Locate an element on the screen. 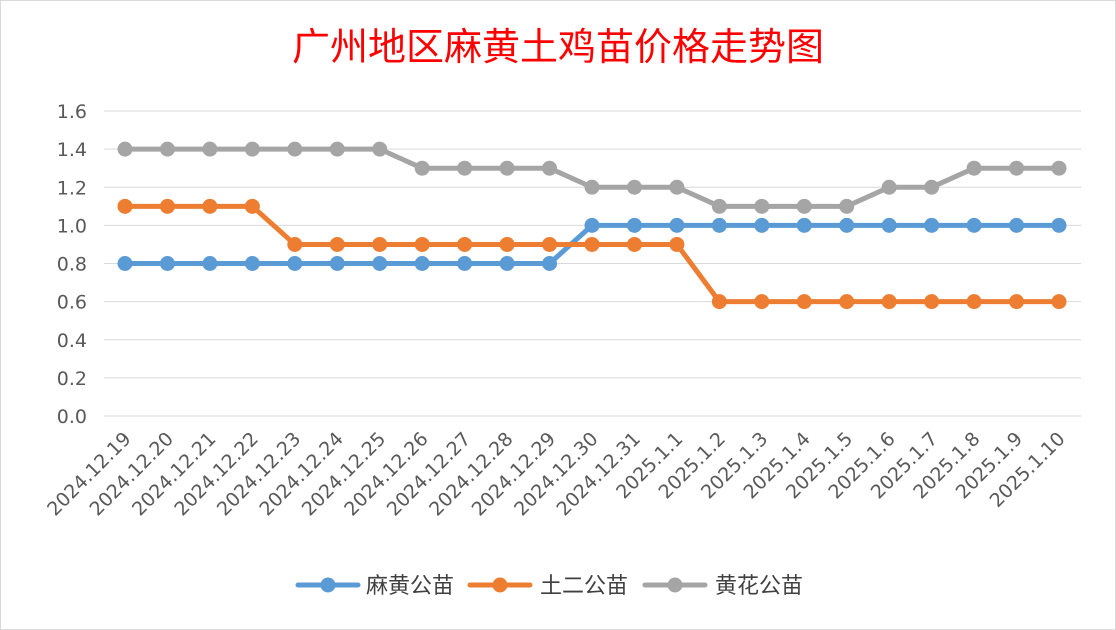 This screenshot has width=1116, height=630. legend-item: 黄花公苗 is located at coordinates (722, 586).